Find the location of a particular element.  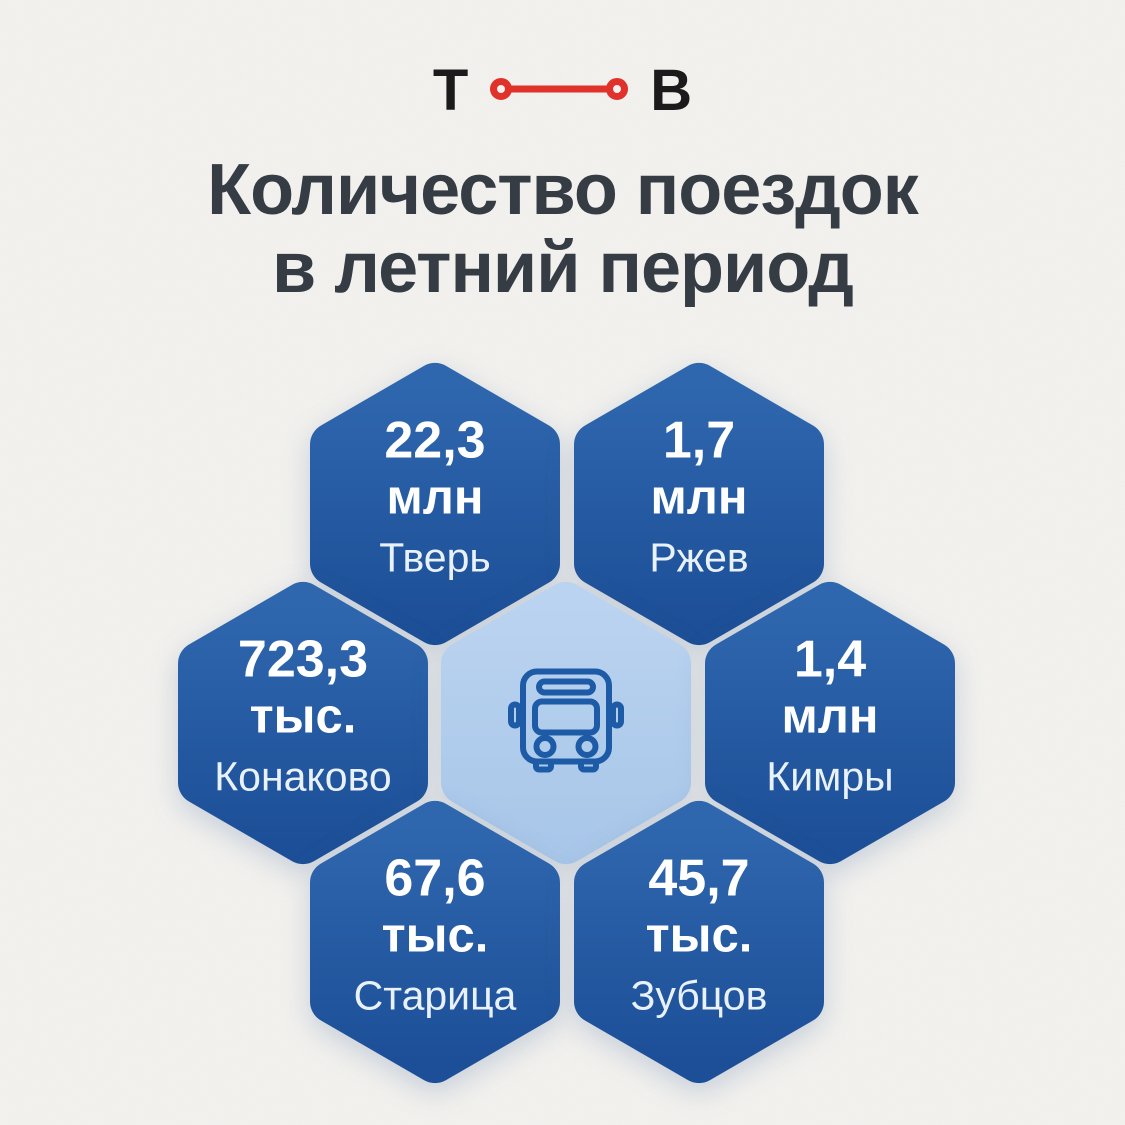

logo-letter-v: В is located at coordinates (671, 90).